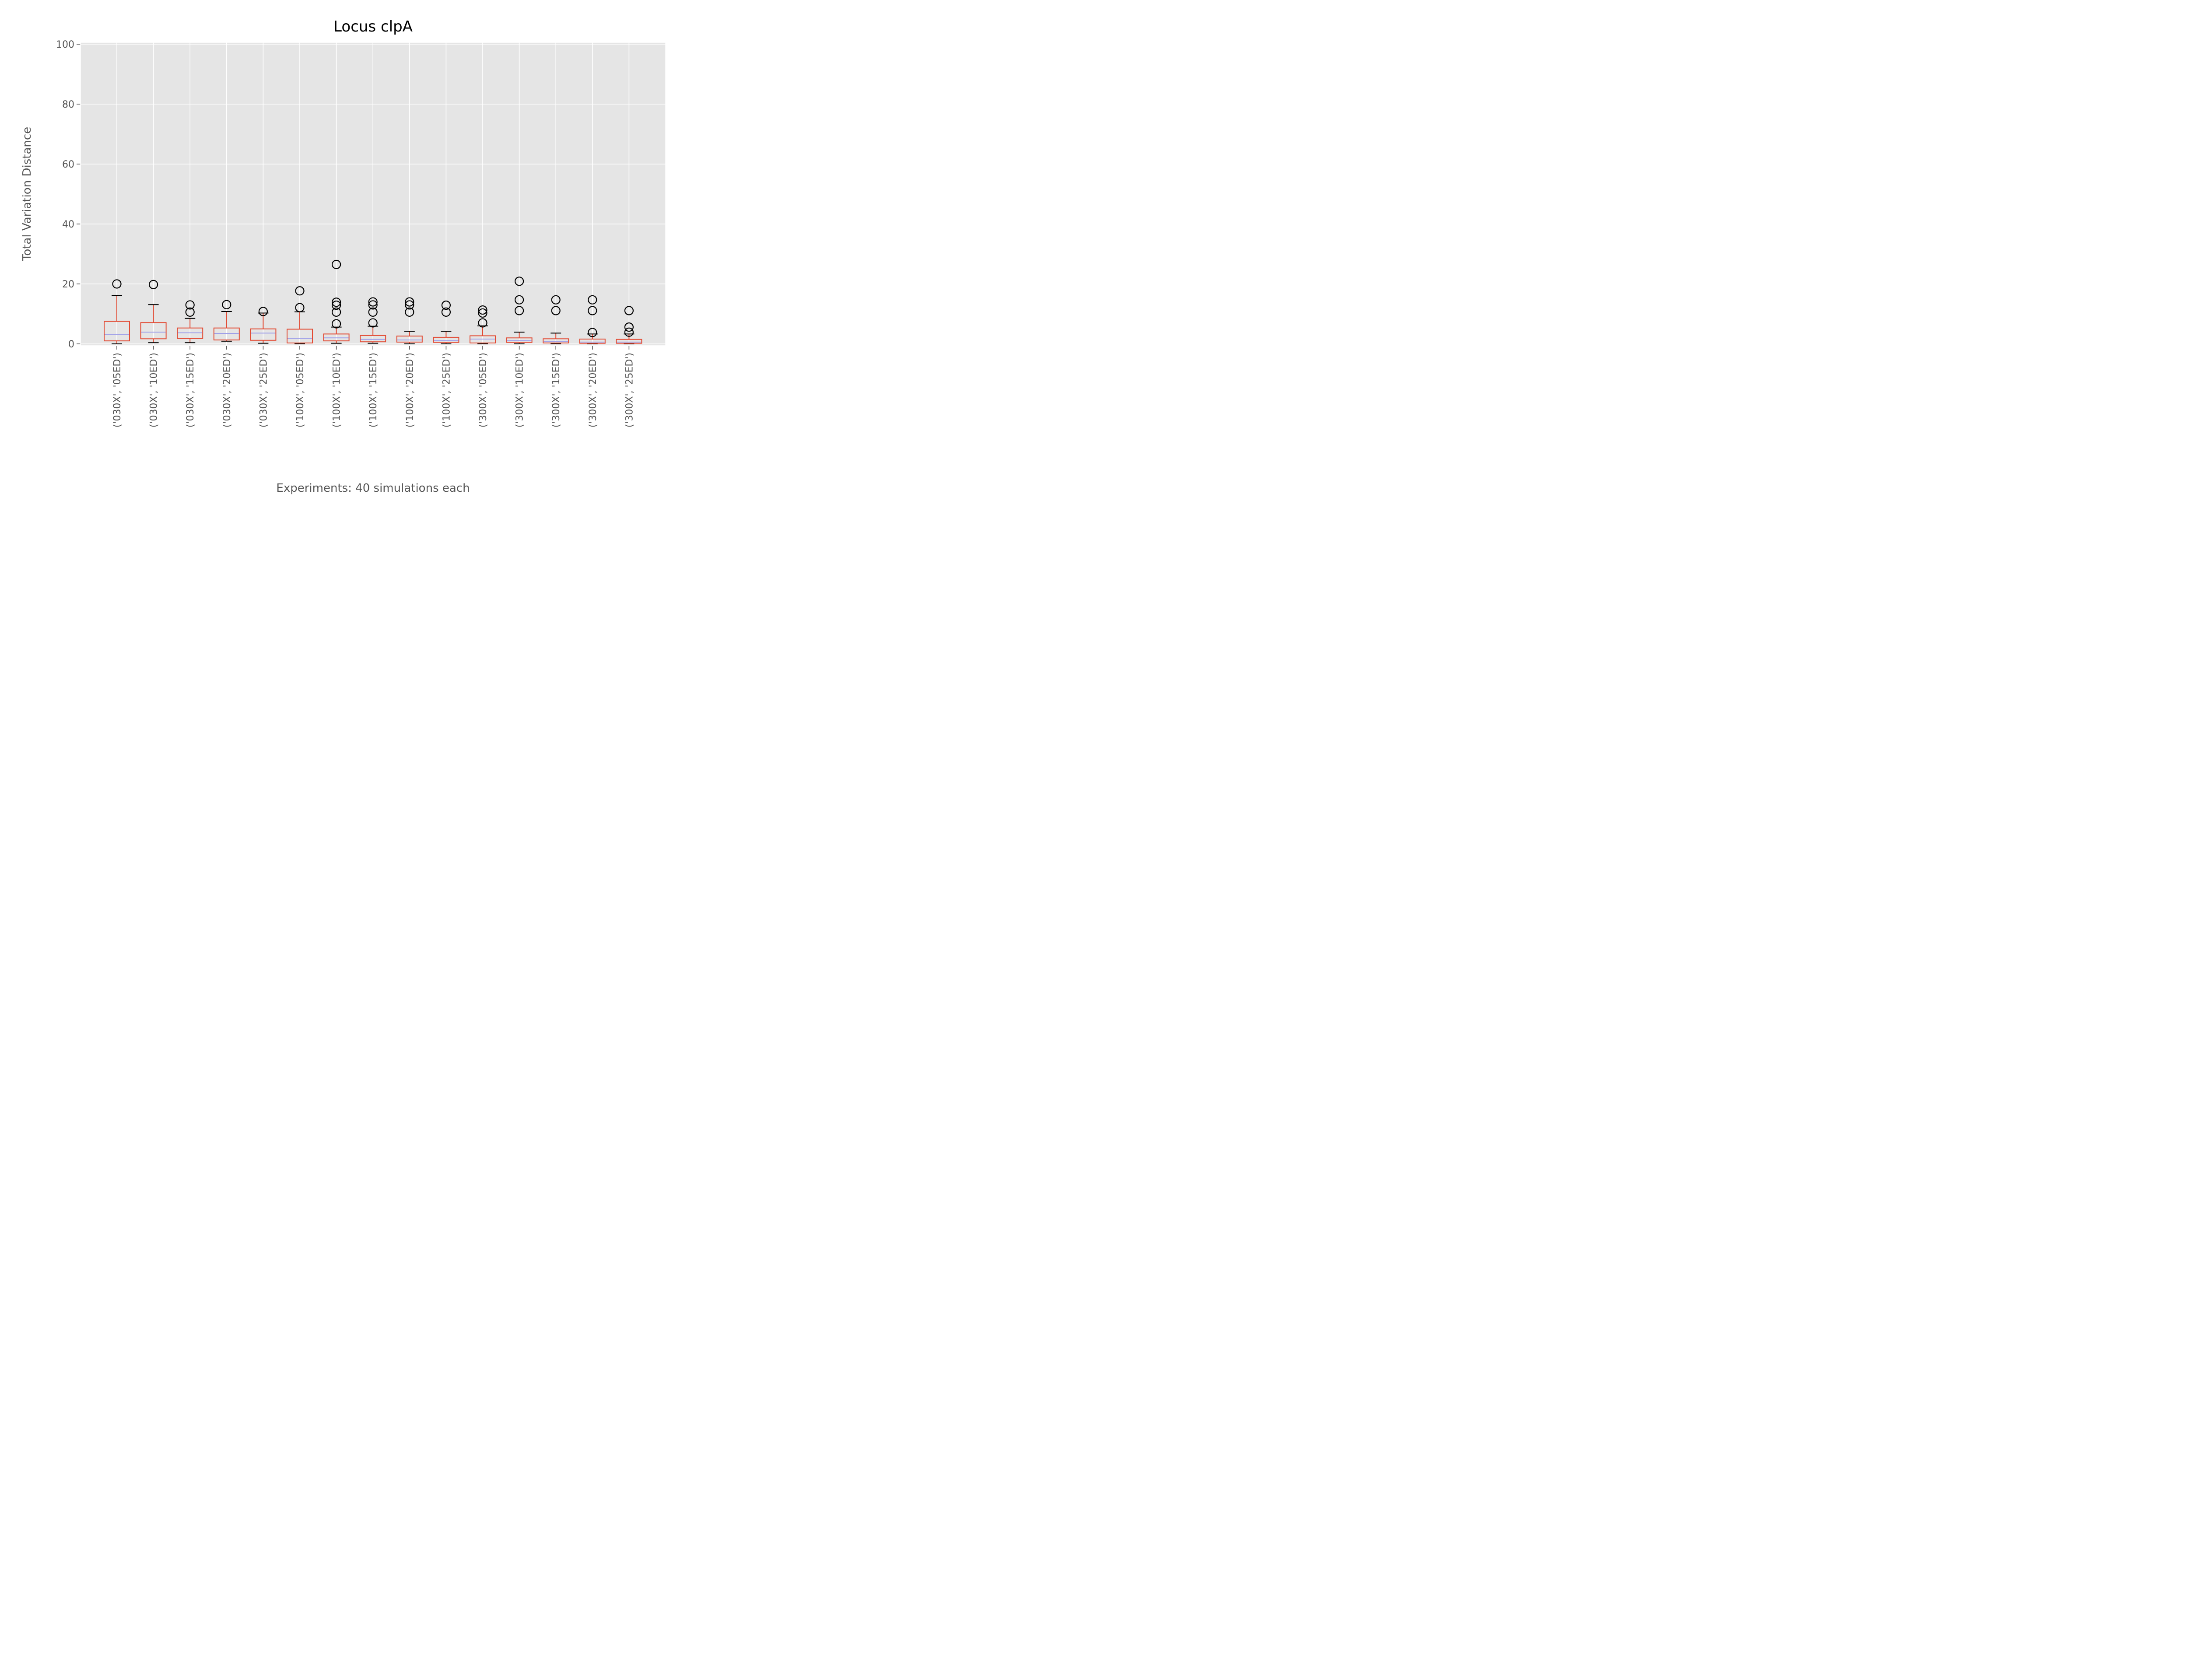 This screenshot has width=2188, height=1680. Describe the element at coordinates (191, 390) in the screenshot. I see `x-tick-label: ('030X', '15ED')` at that location.